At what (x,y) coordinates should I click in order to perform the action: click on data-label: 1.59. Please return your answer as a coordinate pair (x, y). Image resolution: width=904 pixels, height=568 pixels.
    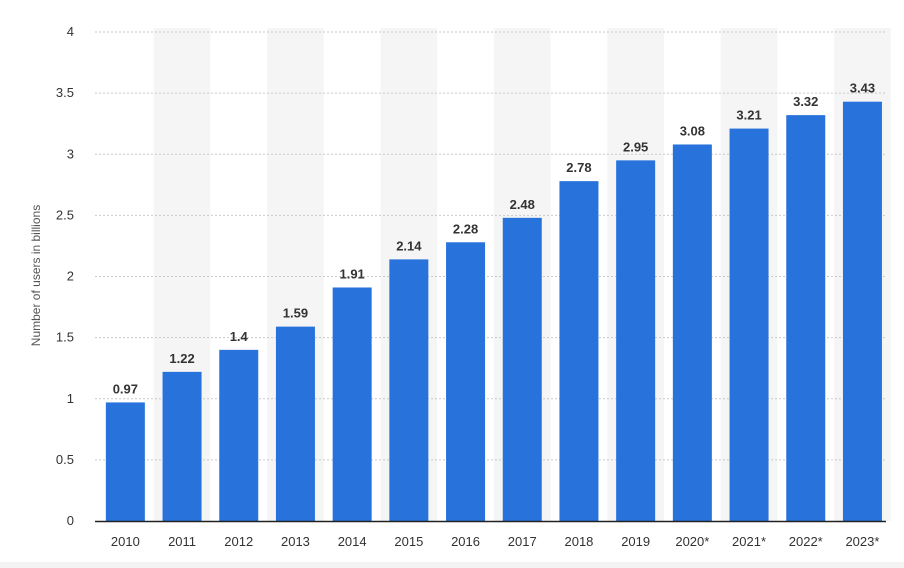
    Looking at the image, I should click on (295, 313).